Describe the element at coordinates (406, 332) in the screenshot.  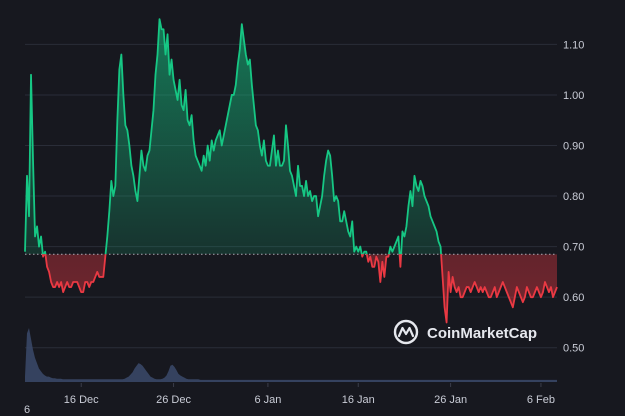
I see `coinmarketcap-logo-icon` at that location.